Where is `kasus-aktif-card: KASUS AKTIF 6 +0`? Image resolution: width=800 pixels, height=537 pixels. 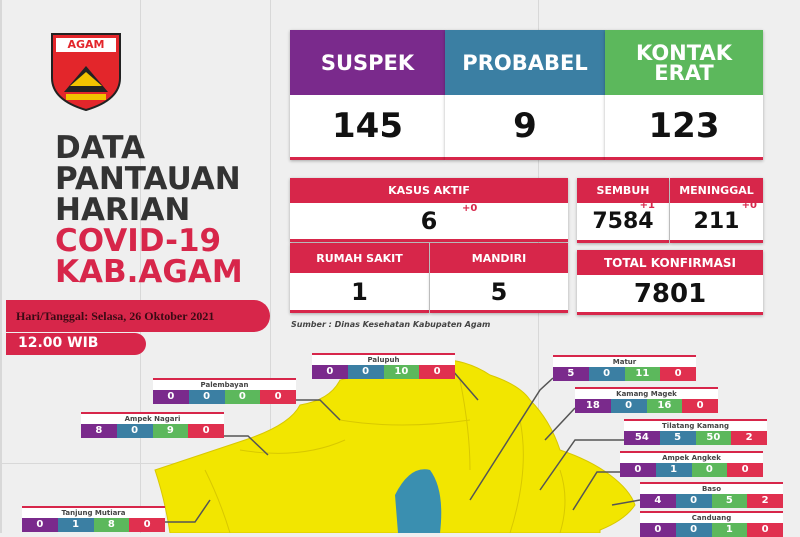
kasus-aktif-card: KASUS AKTIF 6 +0 is located at coordinates (429, 210).